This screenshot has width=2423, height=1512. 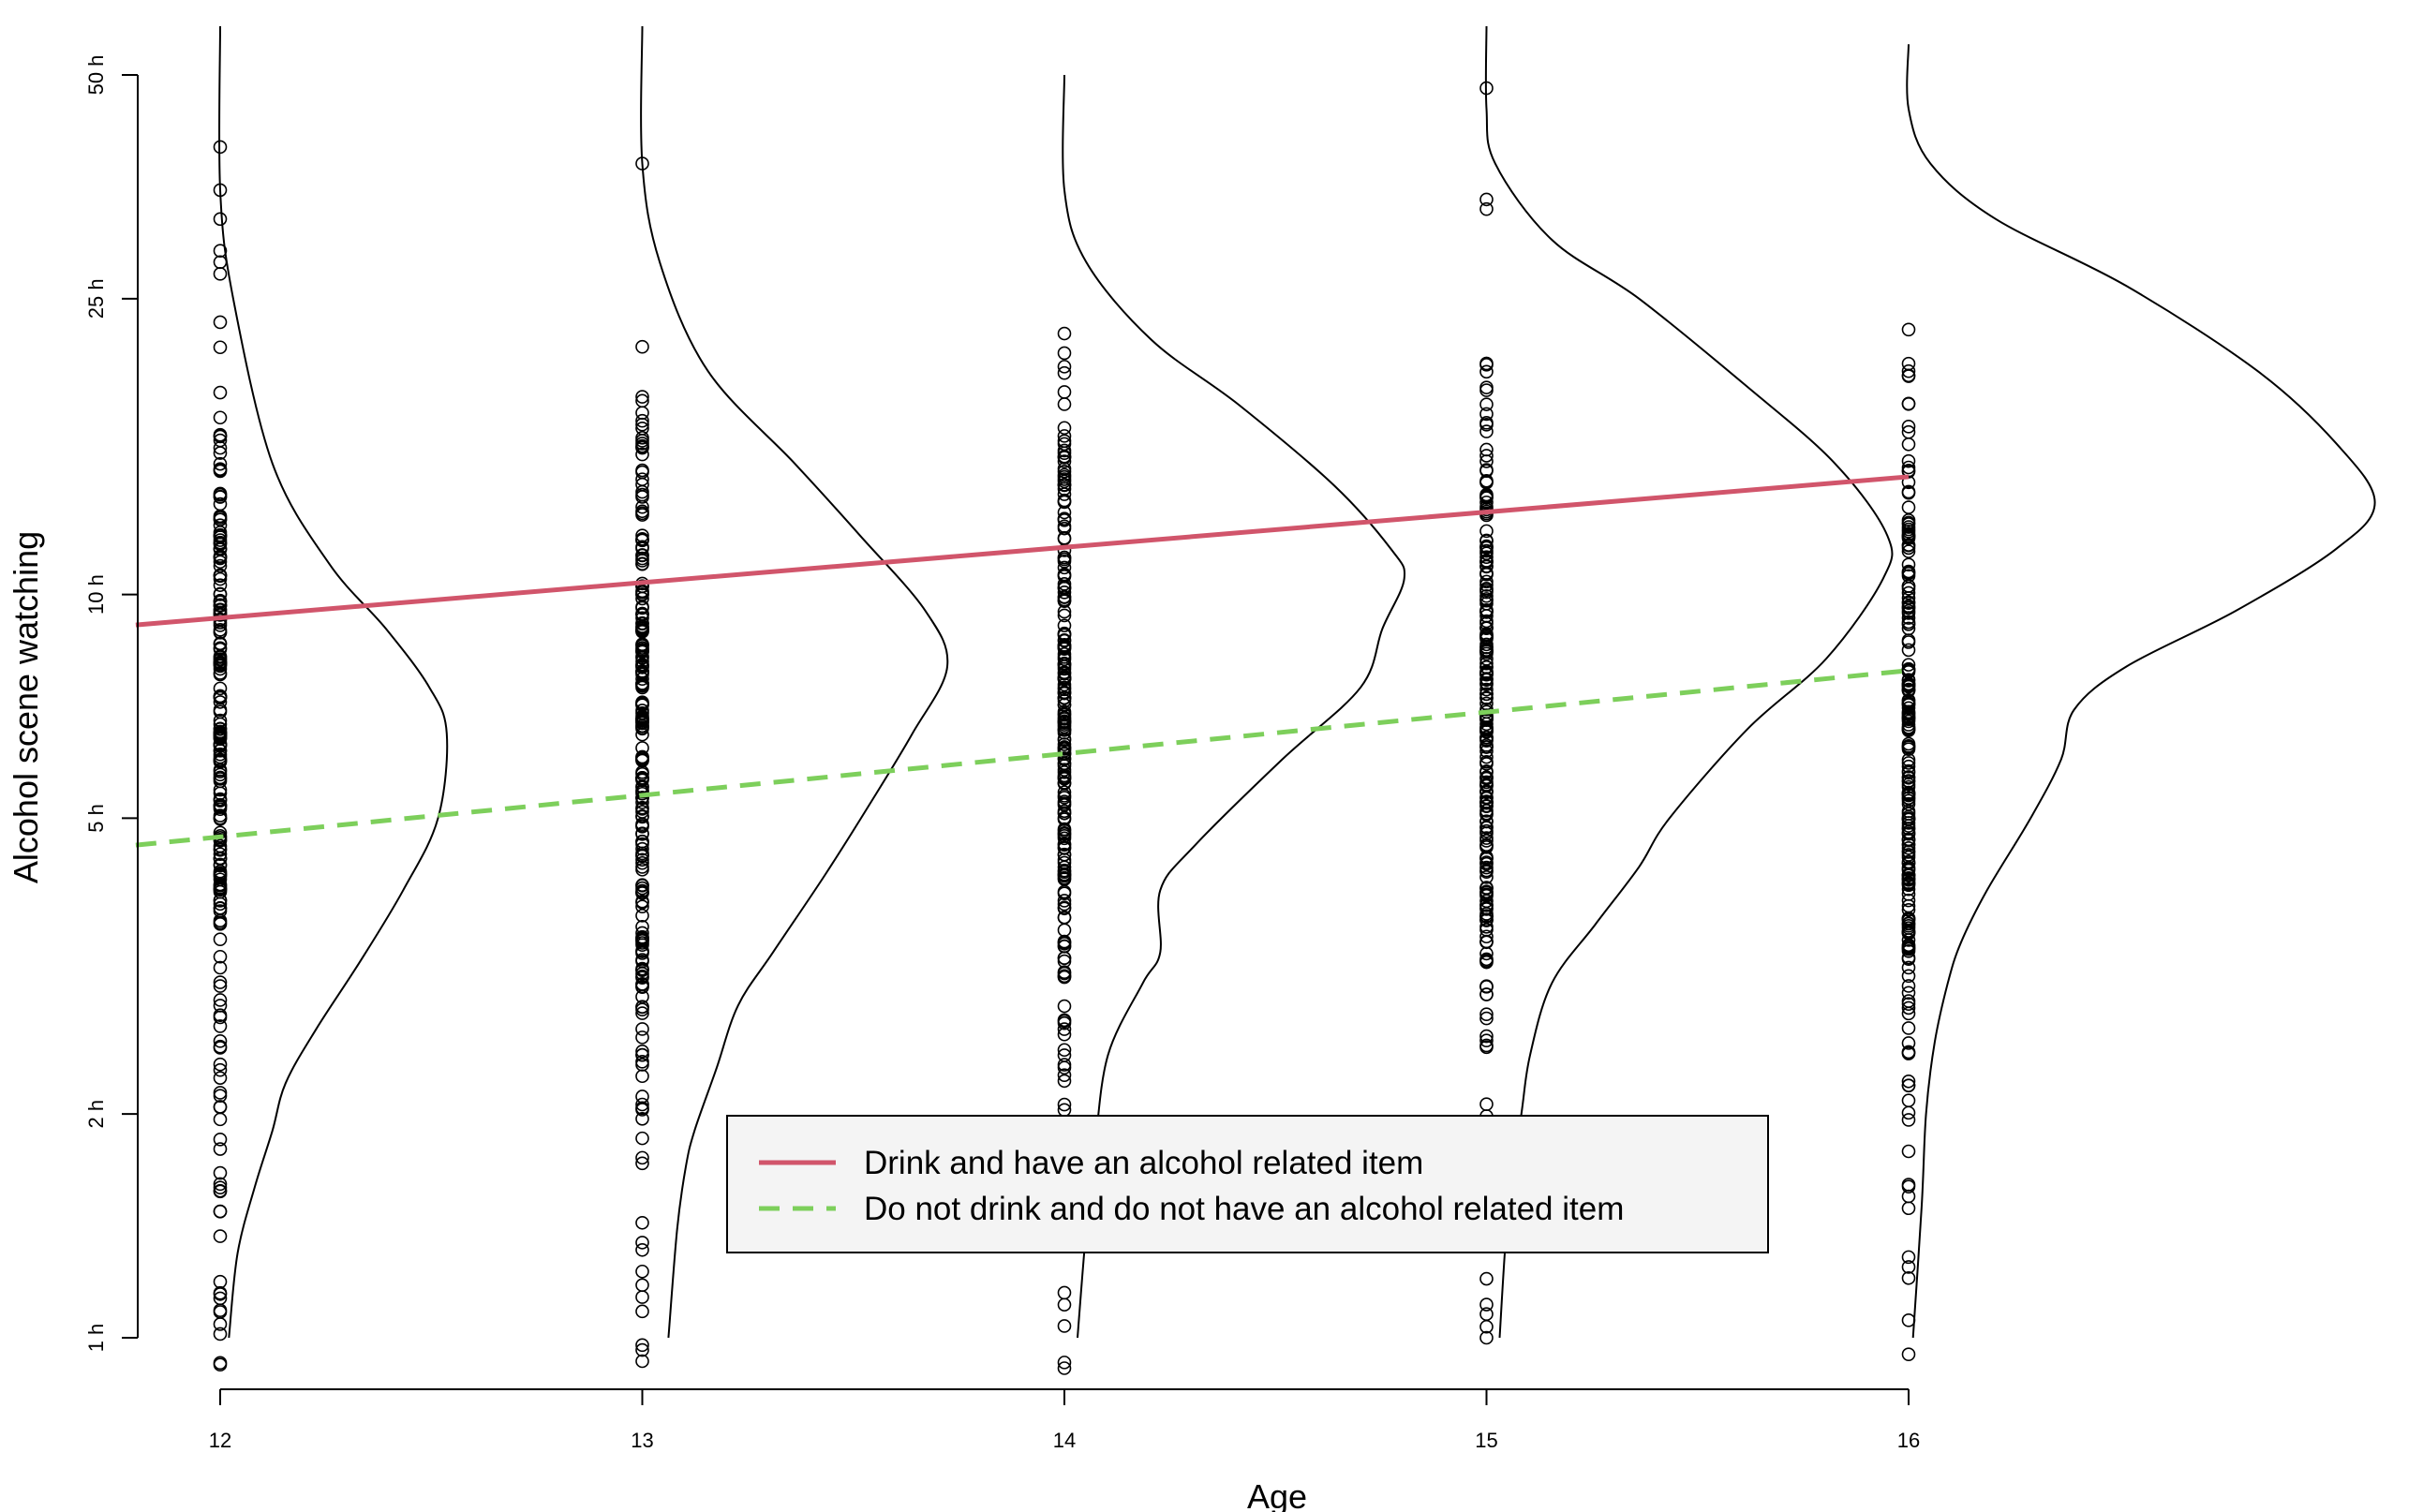 What do you see at coordinates (96, 594) in the screenshot?
I see `y-tick-label: 10 h` at bounding box center [96, 594].